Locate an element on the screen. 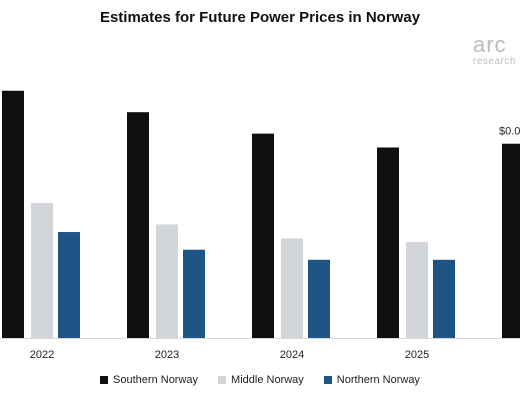  bar-northern-norway-2022 is located at coordinates (69, 285).